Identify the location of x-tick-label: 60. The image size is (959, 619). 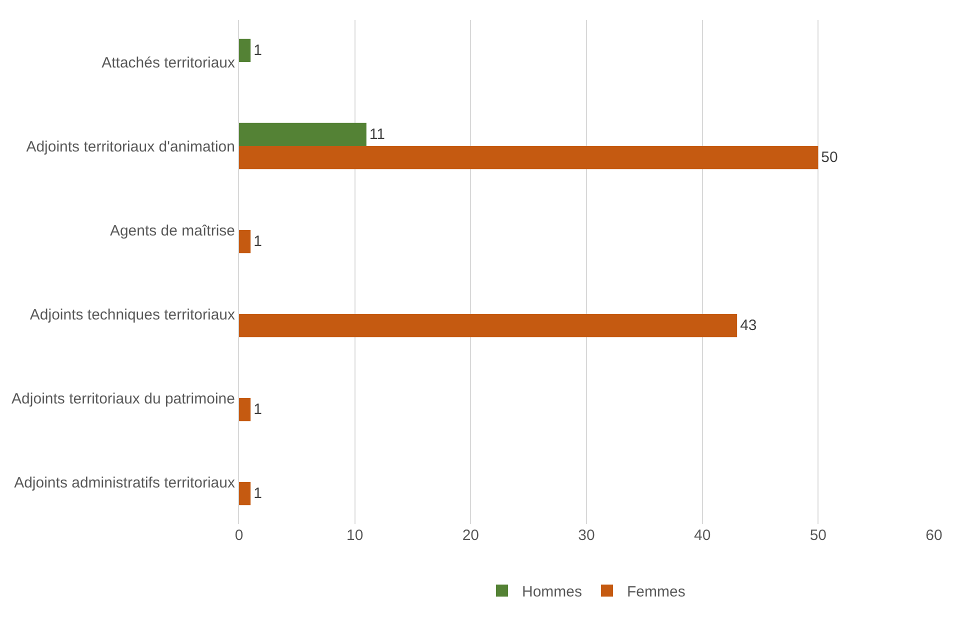
(934, 535).